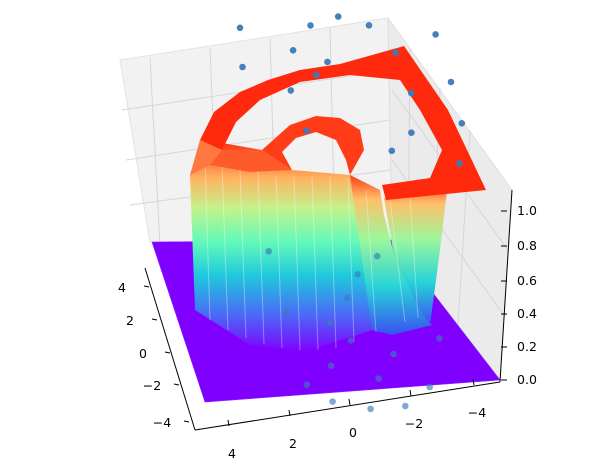 The height and width of the screenshot is (462, 592). Describe the element at coordinates (251, 161) in the screenshot. I see `surface-top-bridge` at that location.